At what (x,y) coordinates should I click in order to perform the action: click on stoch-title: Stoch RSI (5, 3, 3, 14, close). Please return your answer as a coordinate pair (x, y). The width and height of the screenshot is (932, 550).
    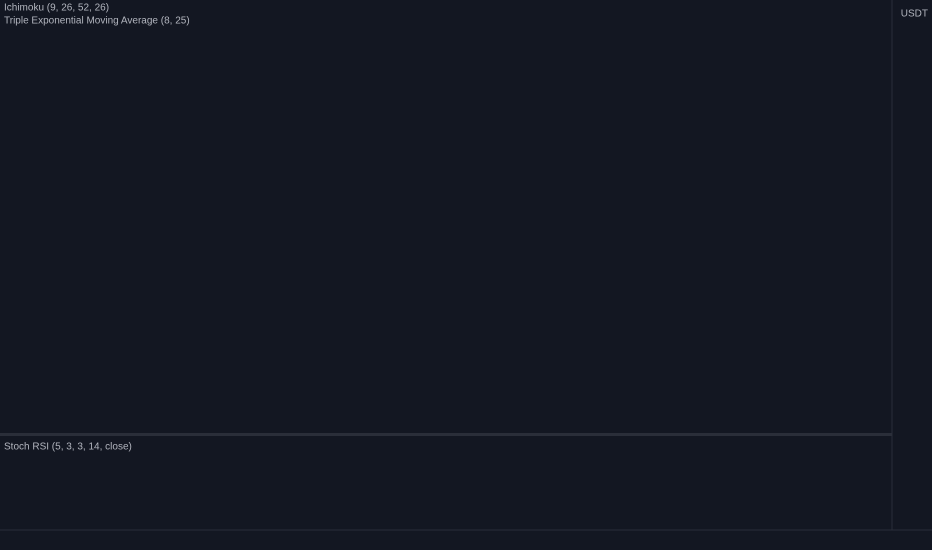
    Looking at the image, I should click on (68, 447).